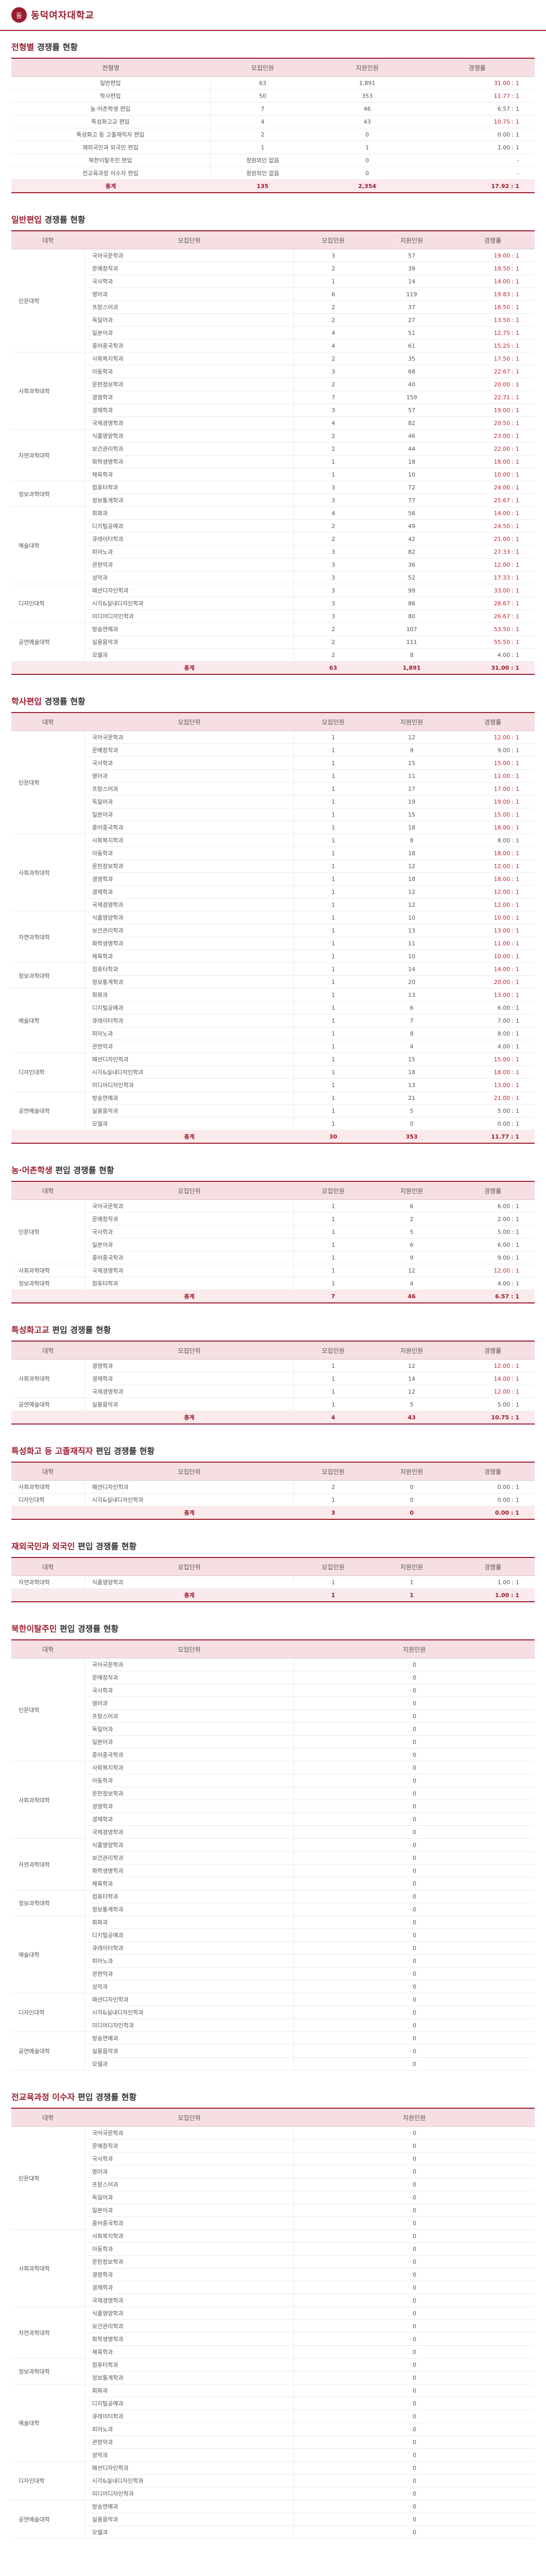  Describe the element at coordinates (333, 333) in the screenshot. I see `quota-cell: 4` at that location.